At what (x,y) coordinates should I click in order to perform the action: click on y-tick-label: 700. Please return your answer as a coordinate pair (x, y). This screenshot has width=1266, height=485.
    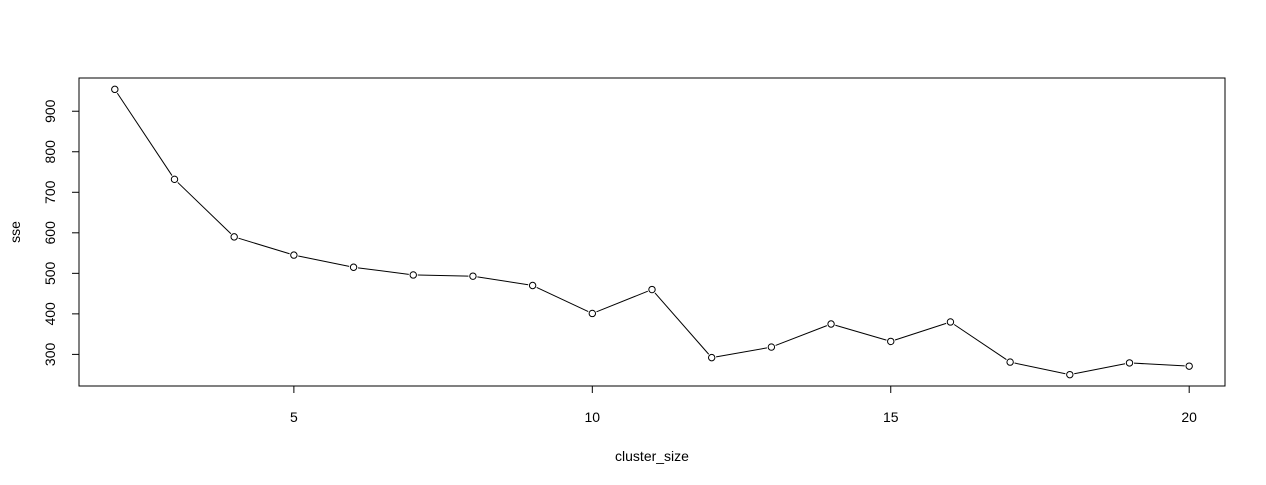
    Looking at the image, I should click on (50, 192).